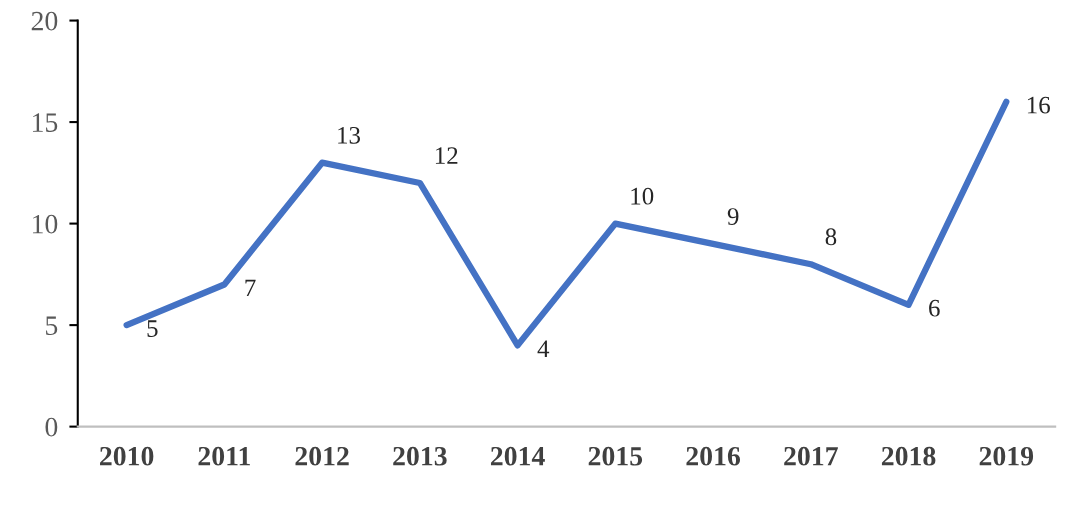 The width and height of the screenshot is (1080, 514). I want to click on x-tick-label: 2017, so click(811, 456).